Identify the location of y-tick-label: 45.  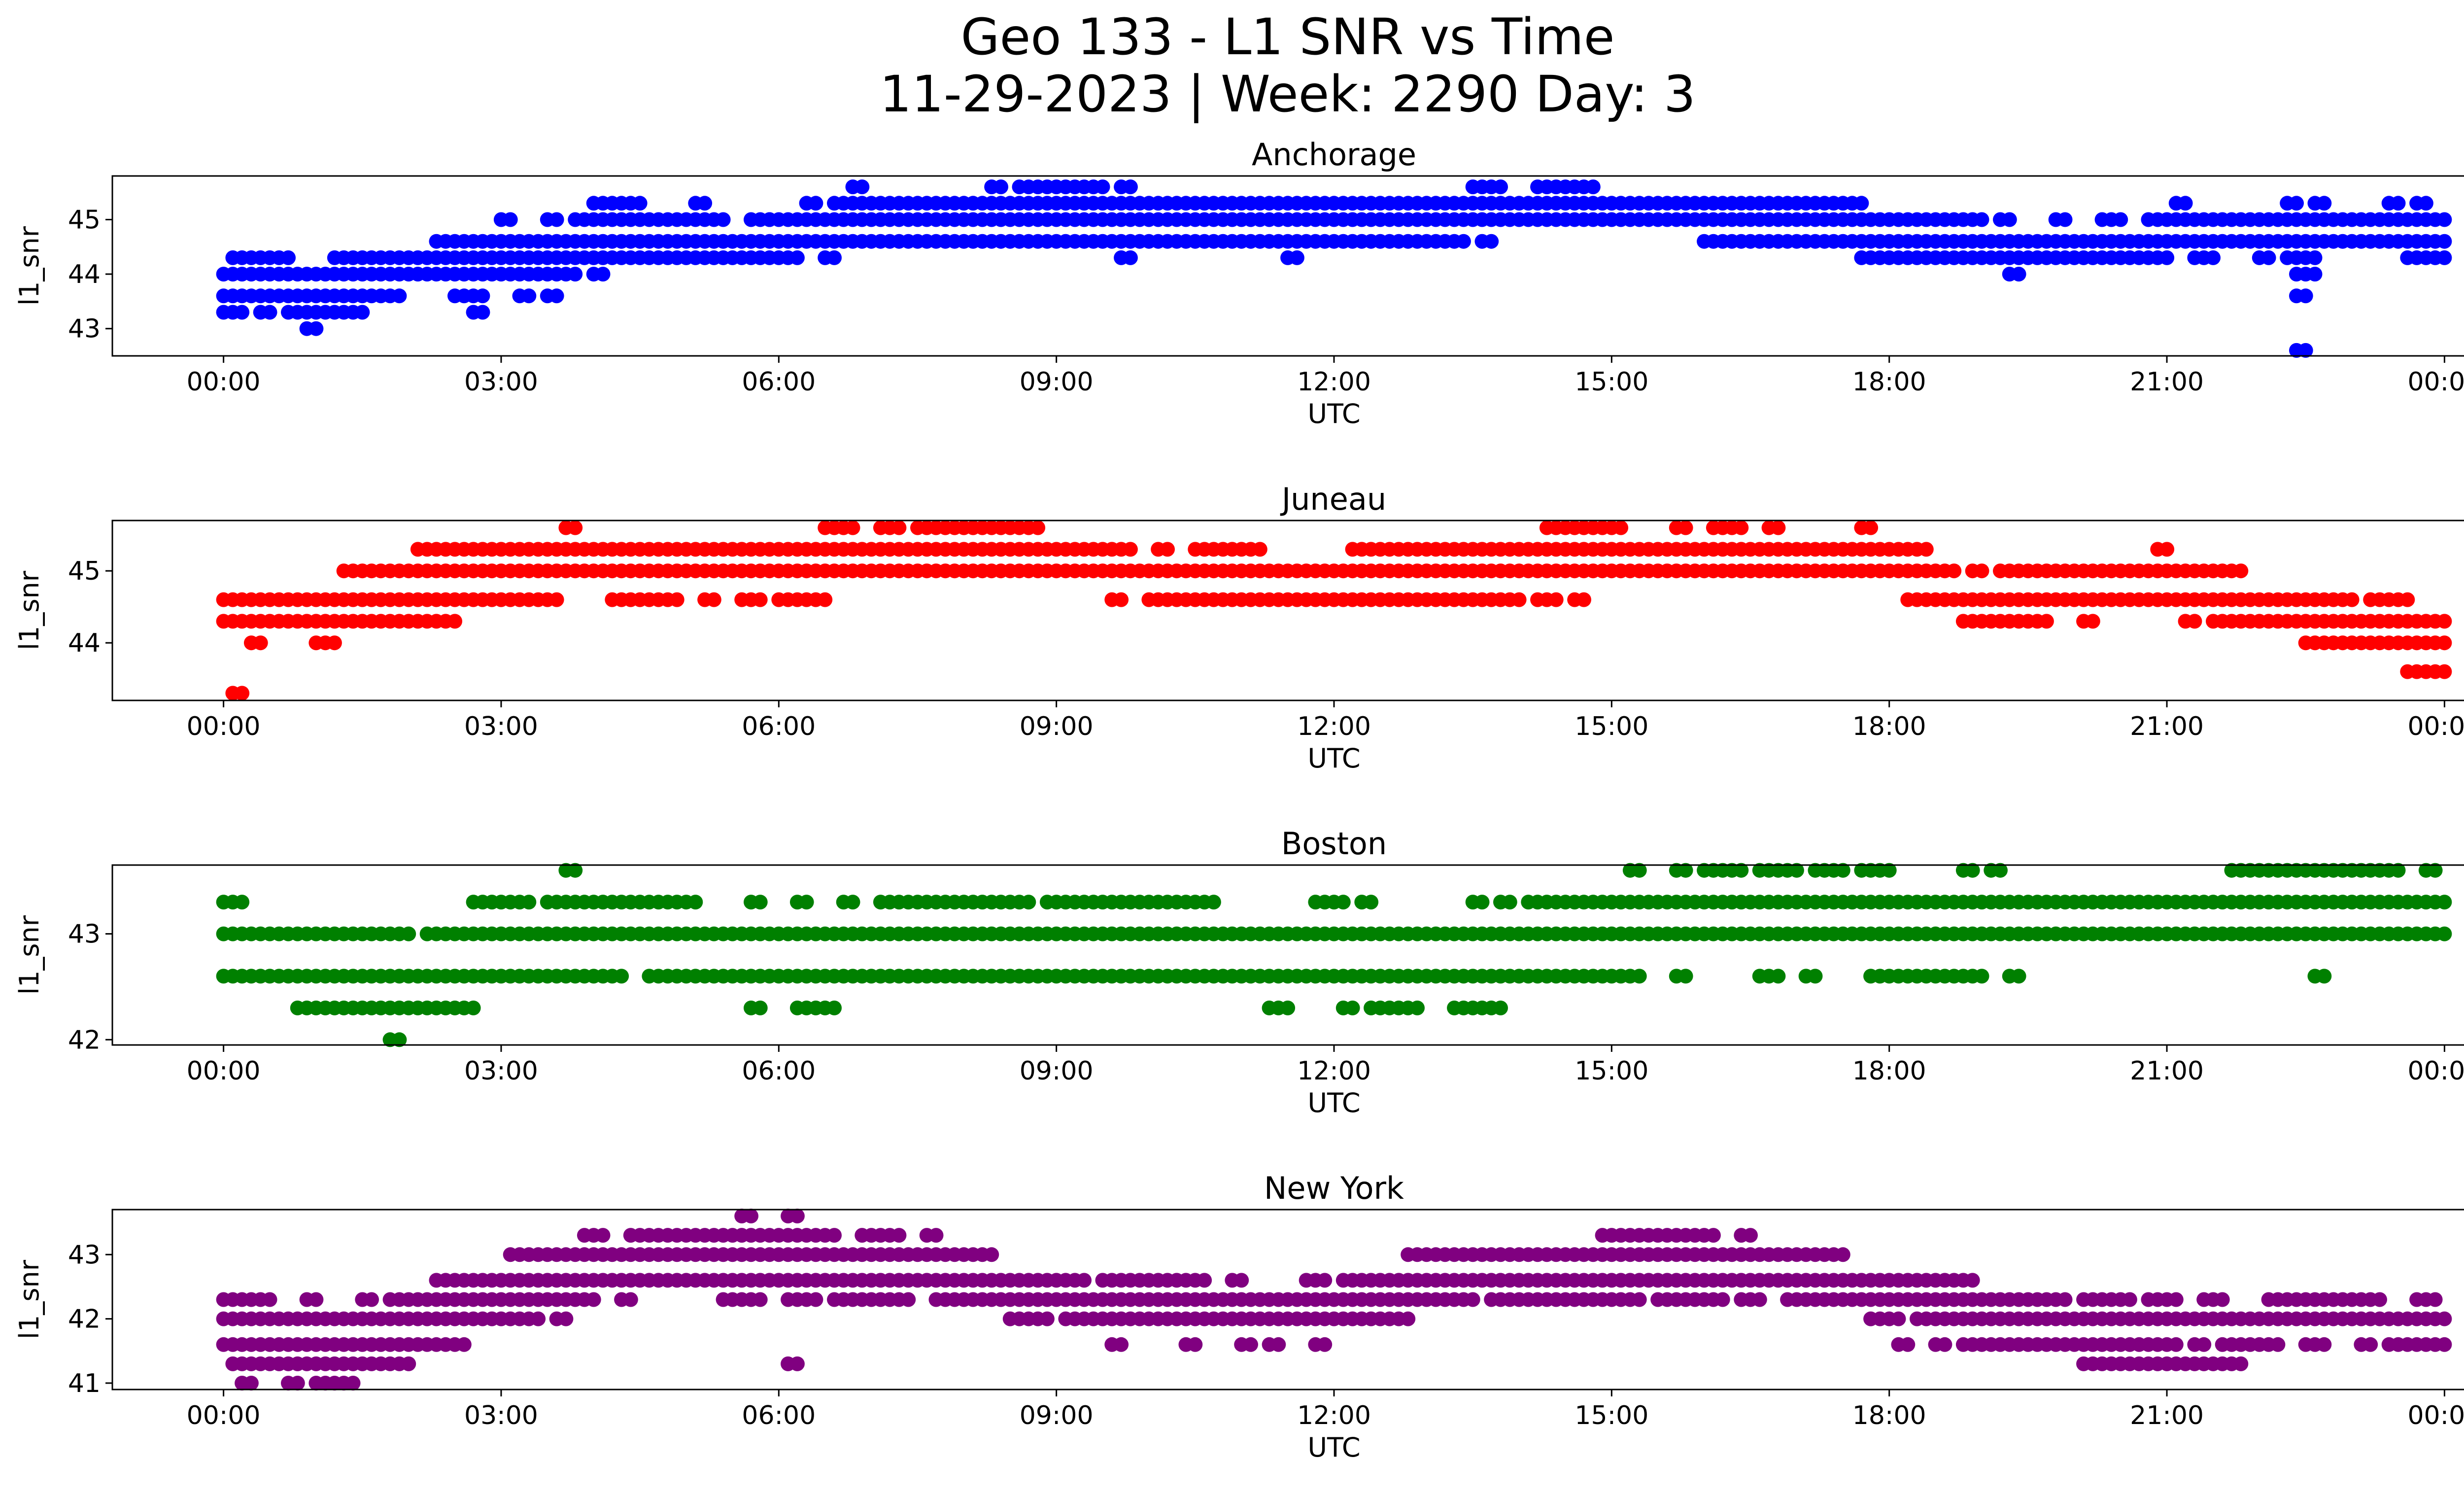
(84, 571).